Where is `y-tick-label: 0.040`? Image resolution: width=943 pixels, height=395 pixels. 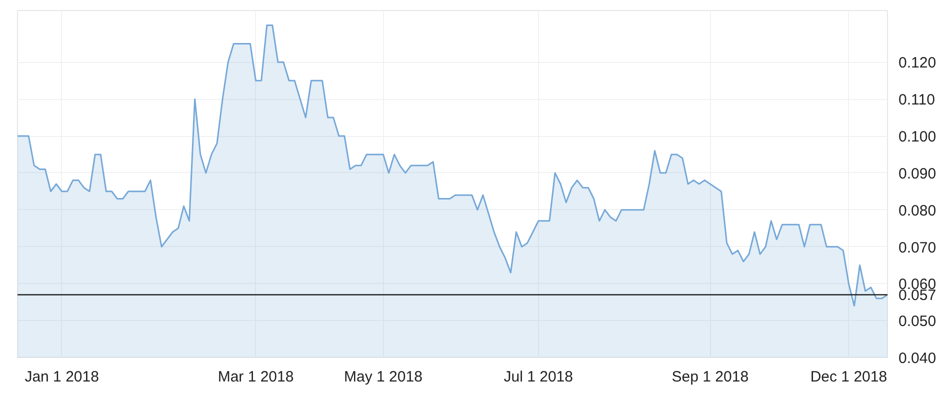
y-tick-label: 0.040 is located at coordinates (917, 358).